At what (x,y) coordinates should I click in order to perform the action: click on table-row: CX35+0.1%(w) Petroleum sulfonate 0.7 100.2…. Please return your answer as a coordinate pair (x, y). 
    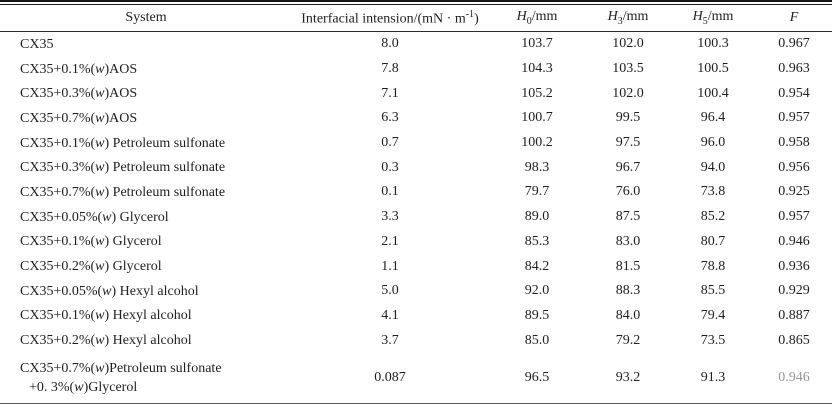
    Looking at the image, I should click on (416, 143).